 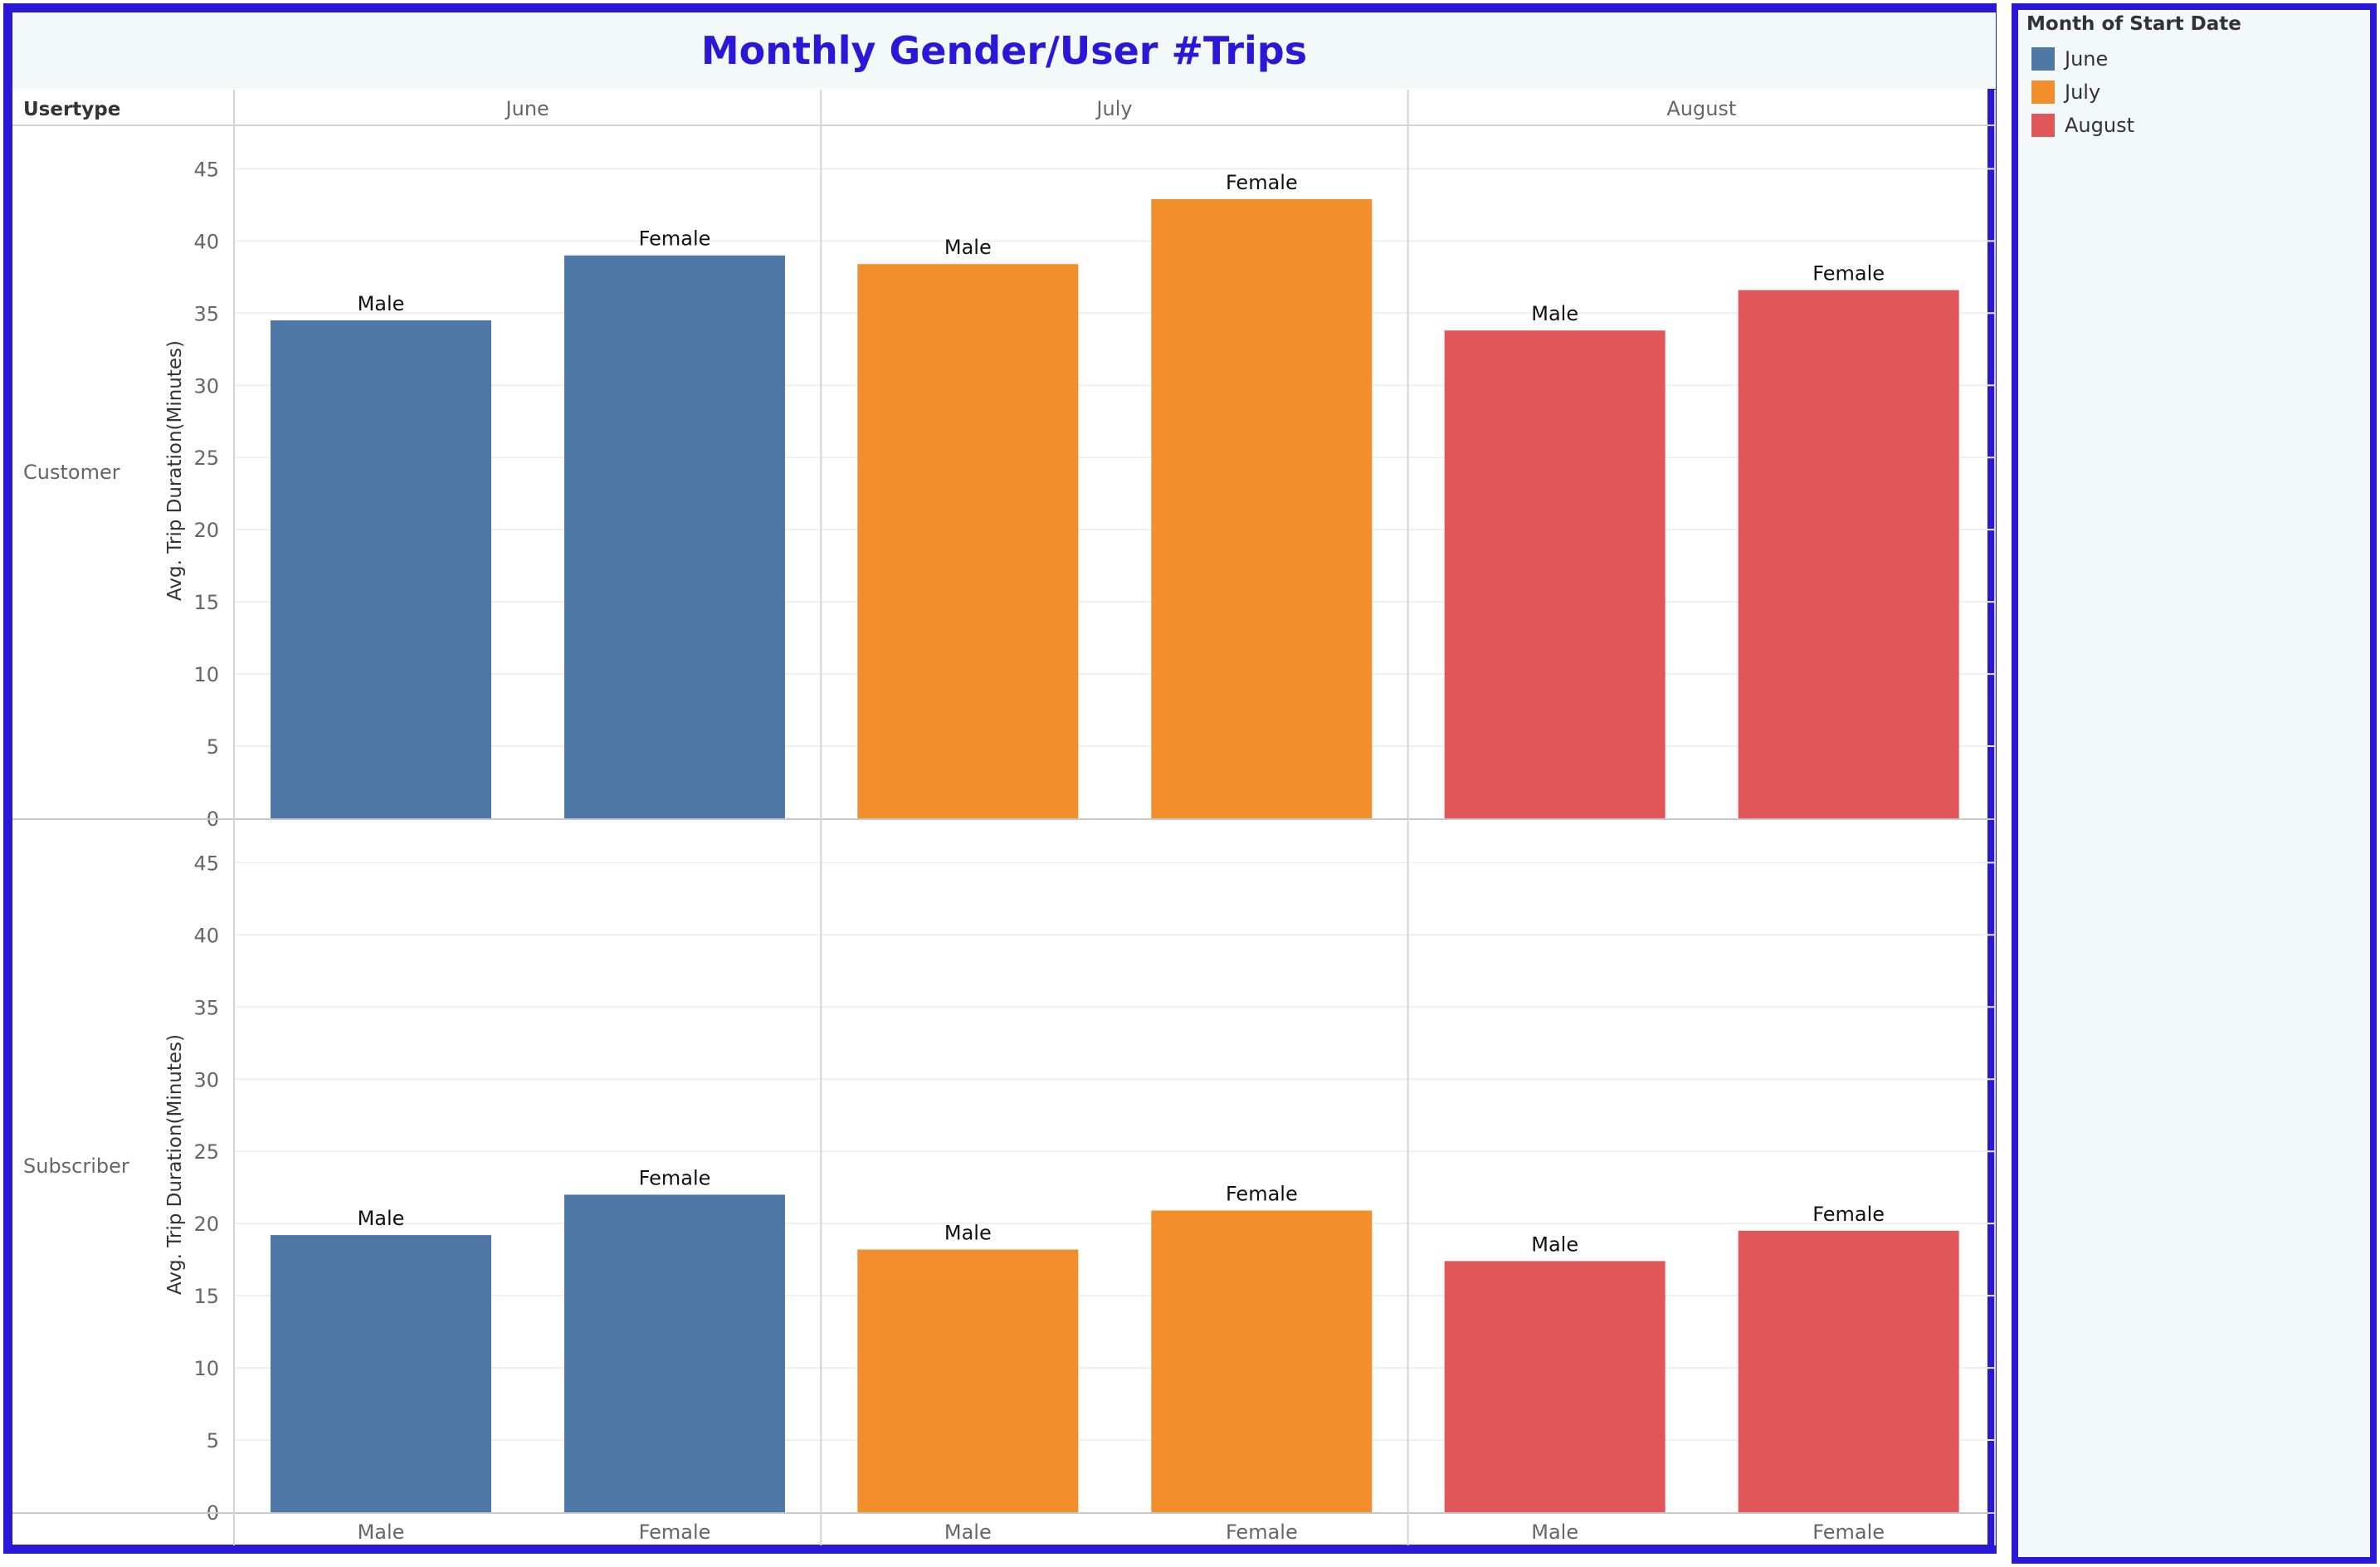 What do you see at coordinates (1113, 108) in the screenshot?
I see `column-header-july: July` at bounding box center [1113, 108].